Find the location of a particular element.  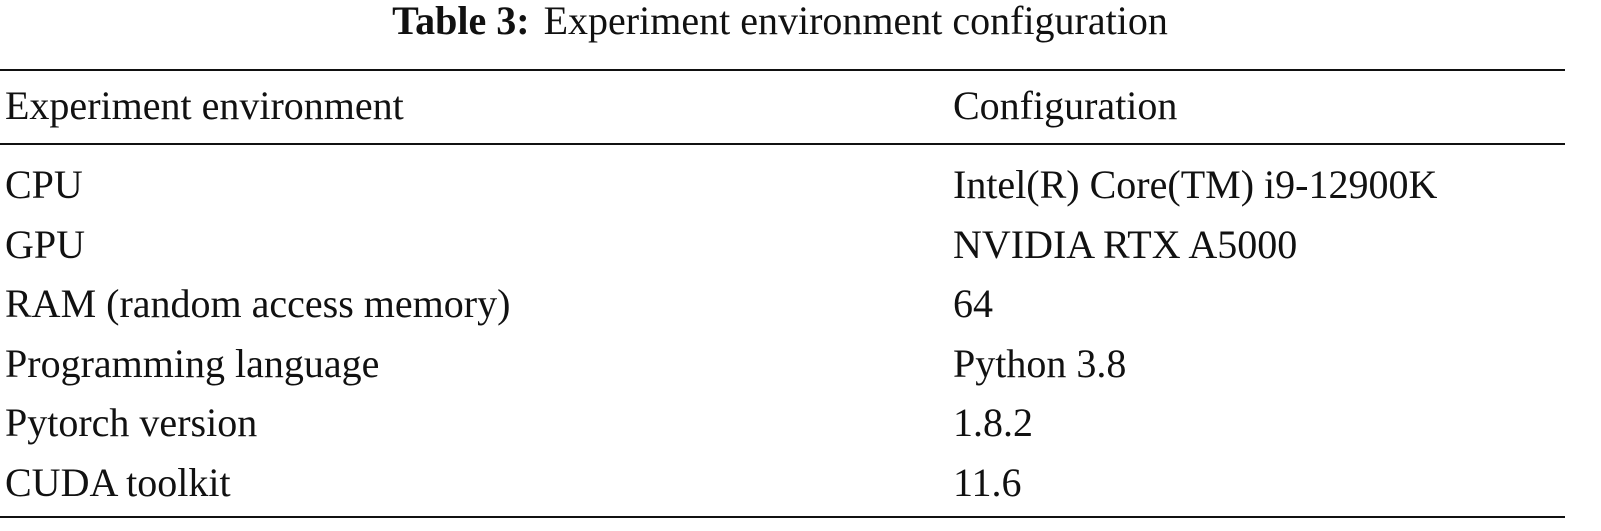

row-value: NVIDIA RTX A5000 is located at coordinates (1125, 244).